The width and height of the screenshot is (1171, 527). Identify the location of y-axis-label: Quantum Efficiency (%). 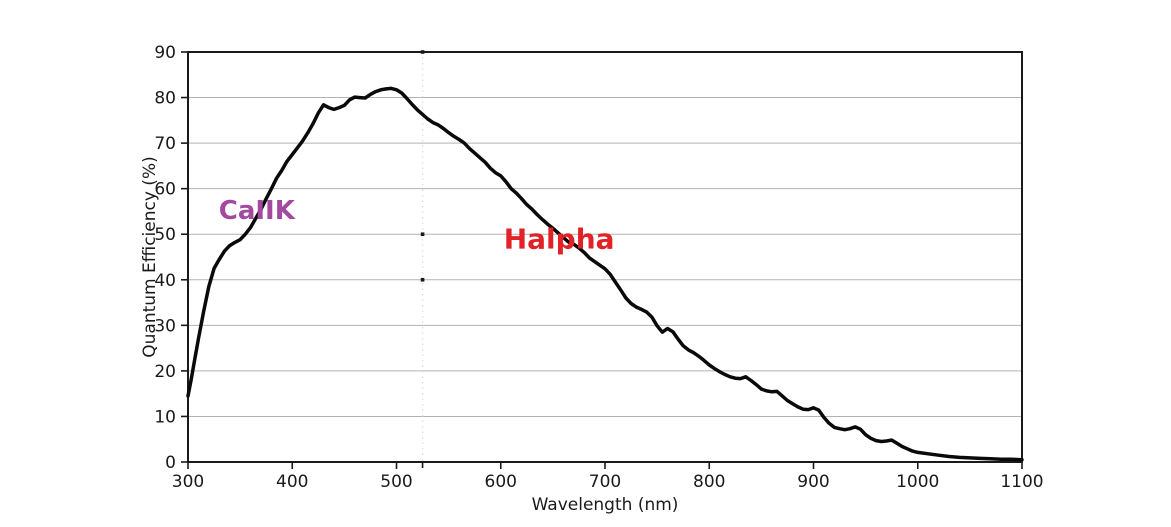
(150, 257).